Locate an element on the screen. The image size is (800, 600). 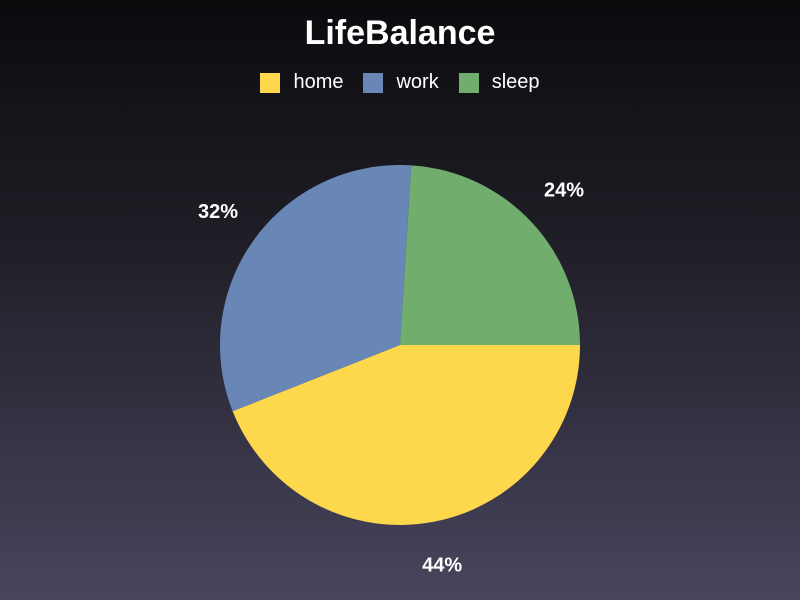
legend-label-sleep: sleep is located at coordinates (515, 82).